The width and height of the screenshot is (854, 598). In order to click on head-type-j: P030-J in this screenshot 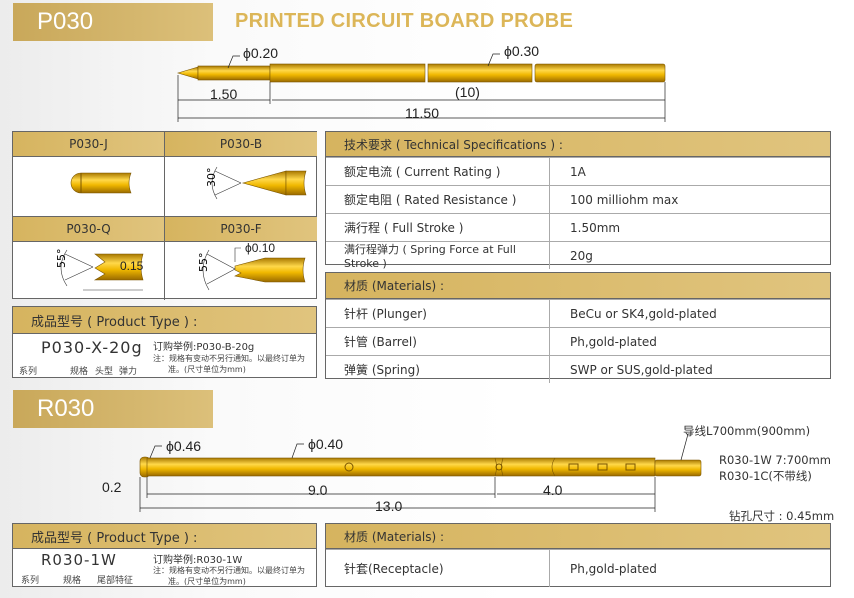, I will do `click(89, 174)`.